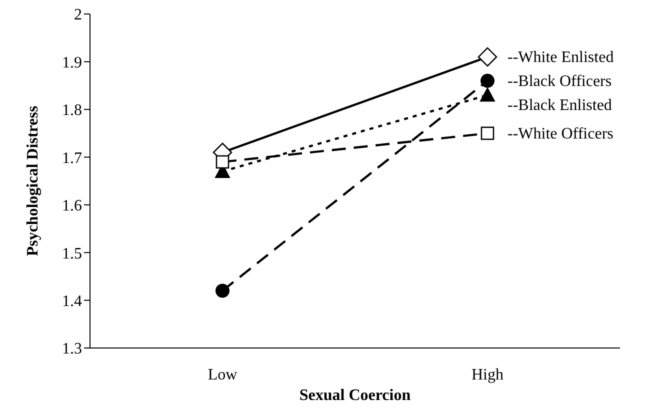  I want to click on y-tick-label: 1.6, so click(72, 206).